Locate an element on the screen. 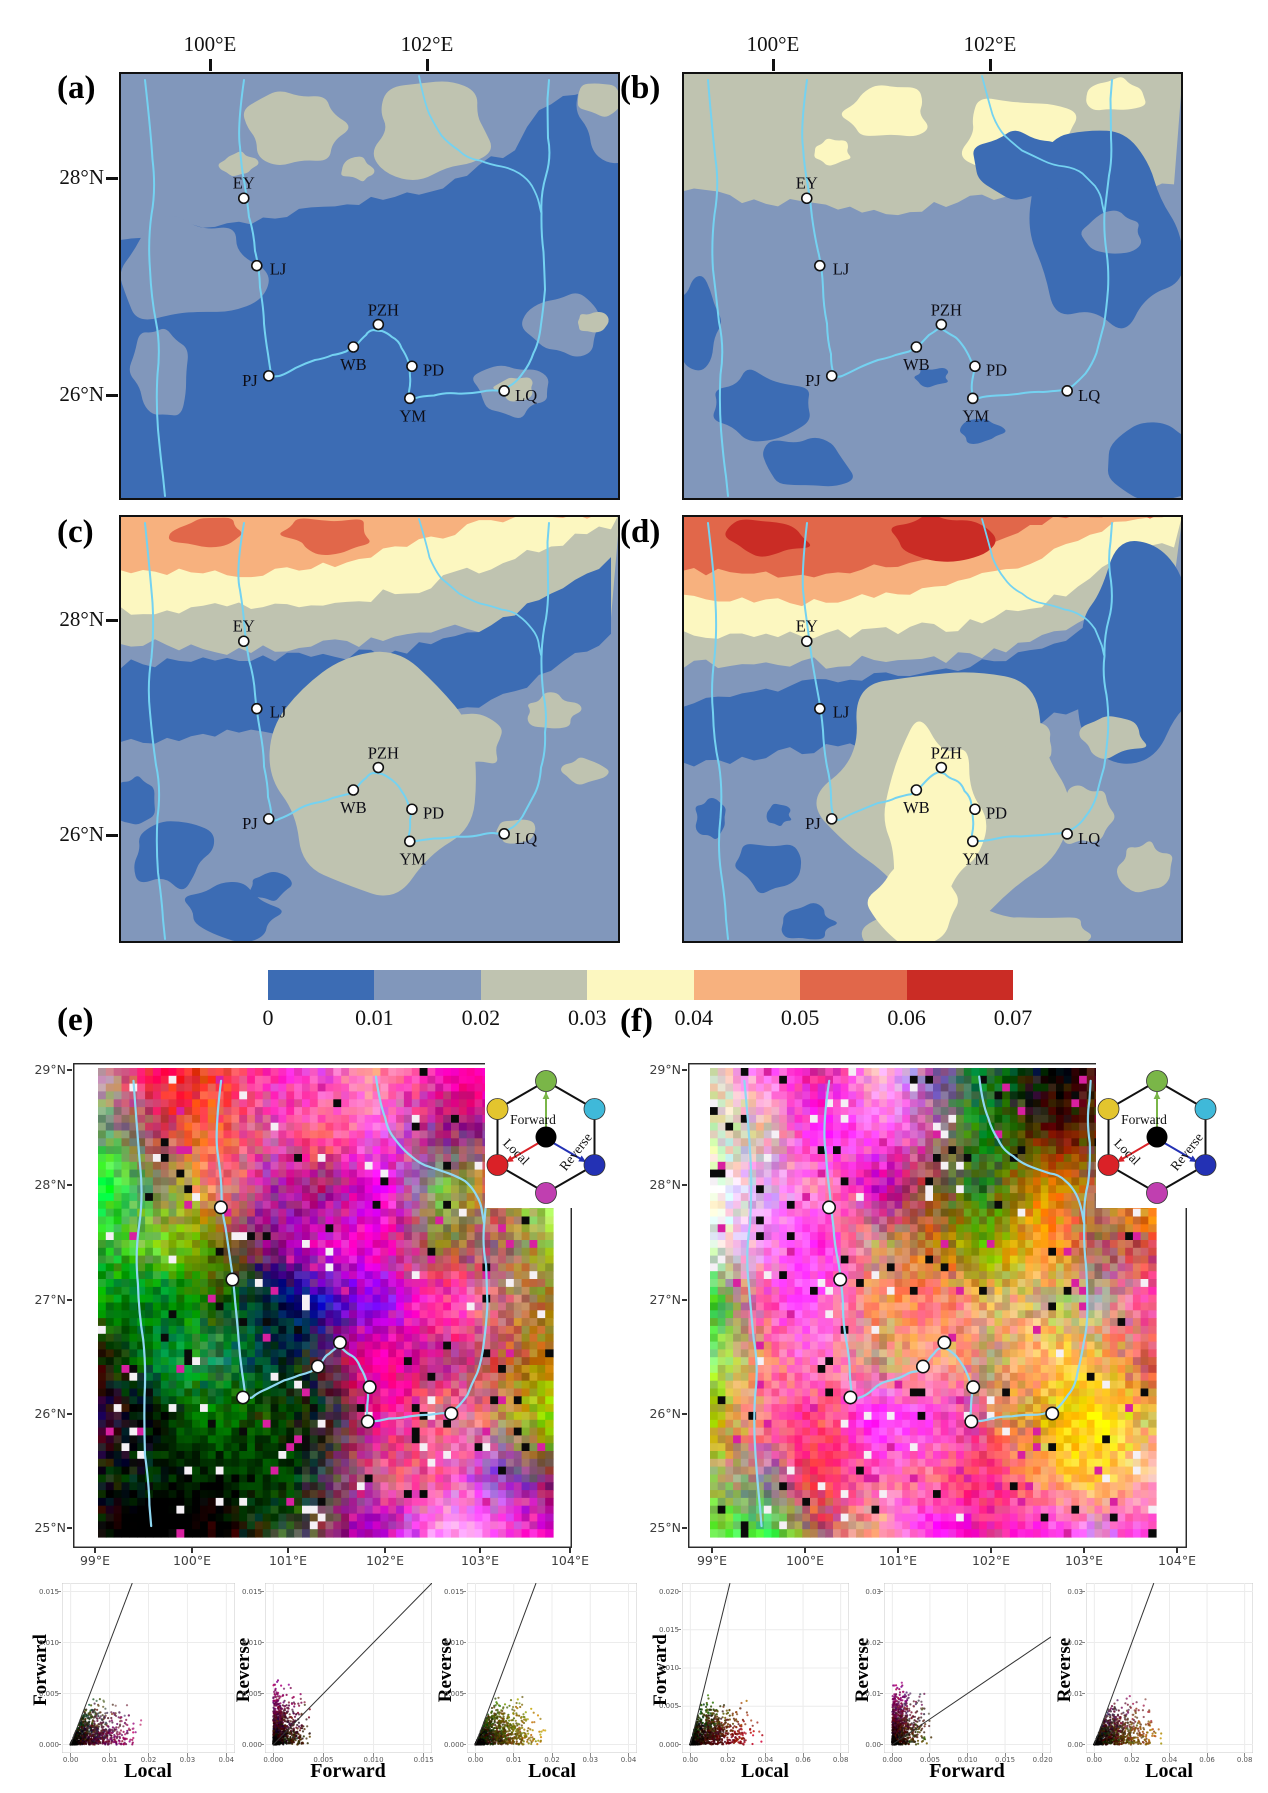 Image resolution: width=1268 pixels, height=1793 pixels. scatter-y-tick: 0.010 is located at coordinates (453, 1642).